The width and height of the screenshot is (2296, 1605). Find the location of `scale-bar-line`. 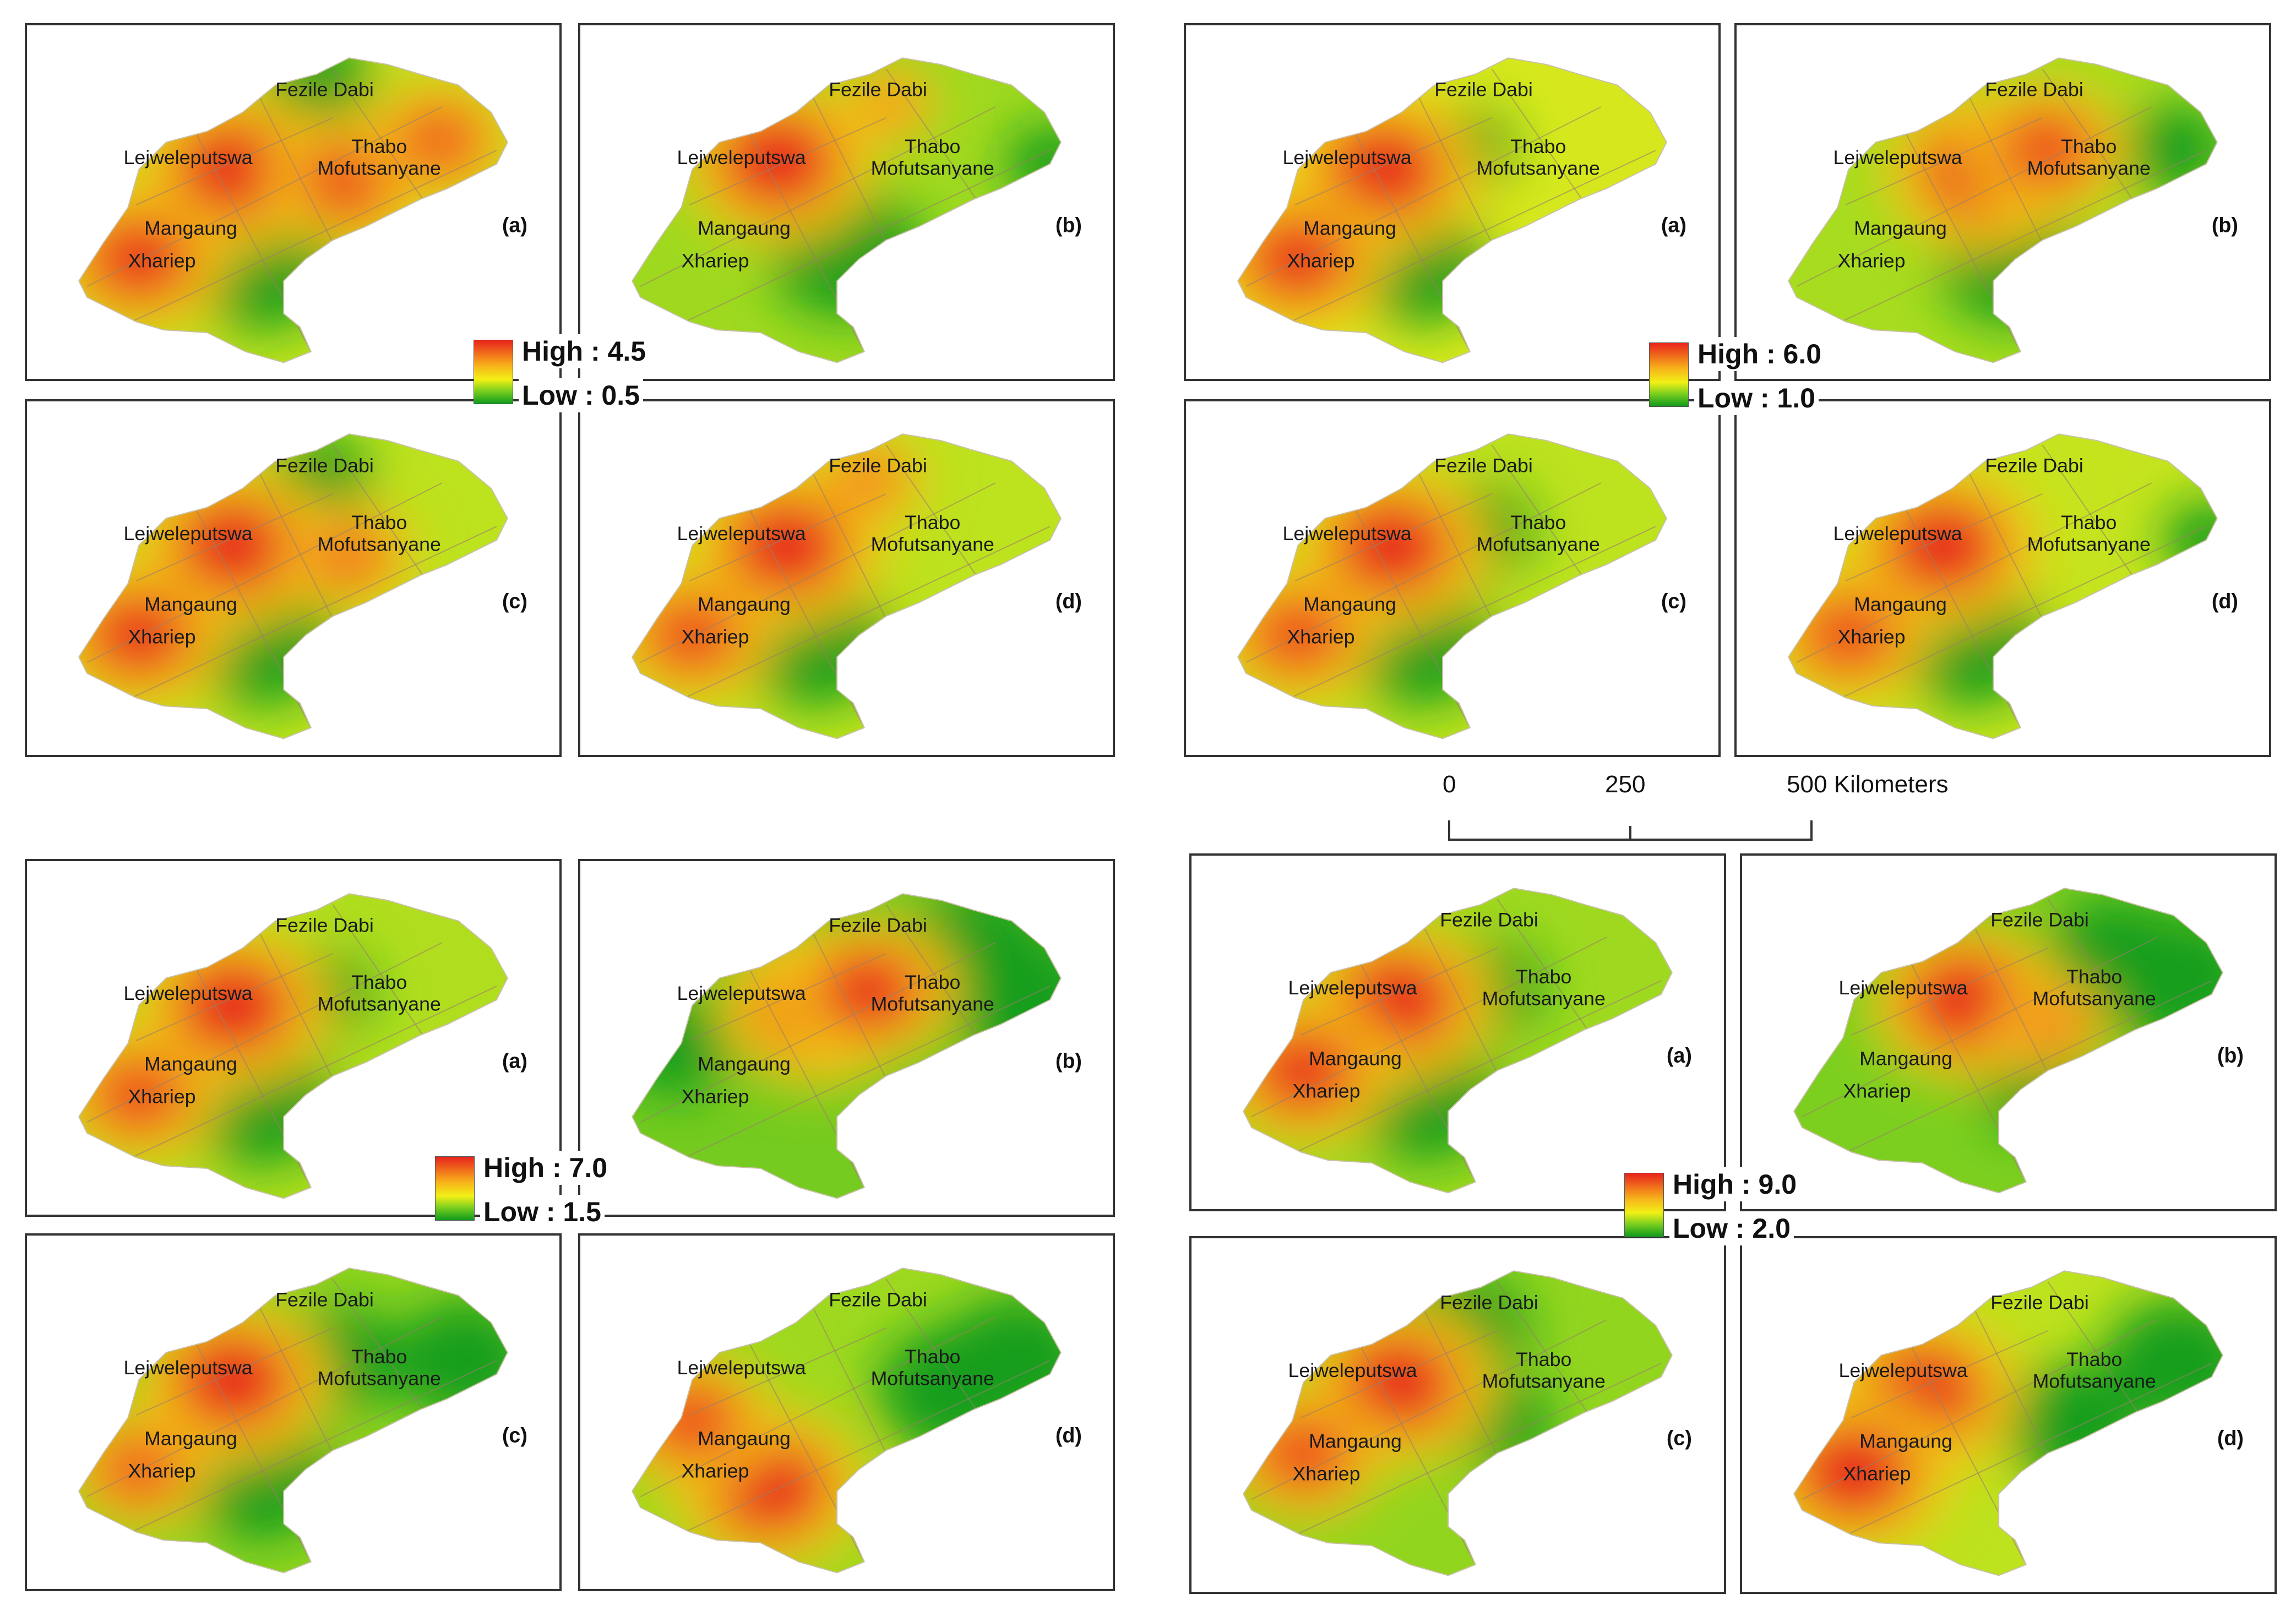

scale-bar-line is located at coordinates (1630, 831).